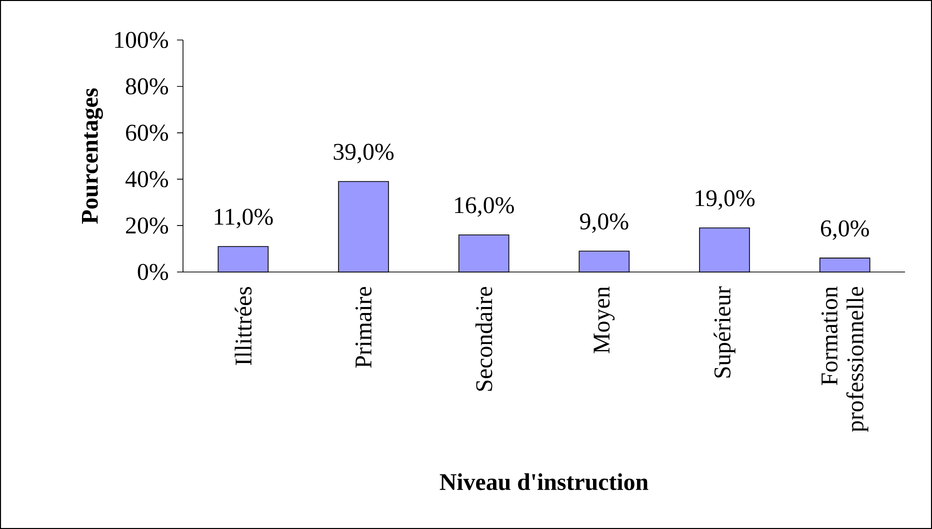  Describe the element at coordinates (544, 481) in the screenshot. I see `x-axis-title: Niveau d'instruction` at that location.